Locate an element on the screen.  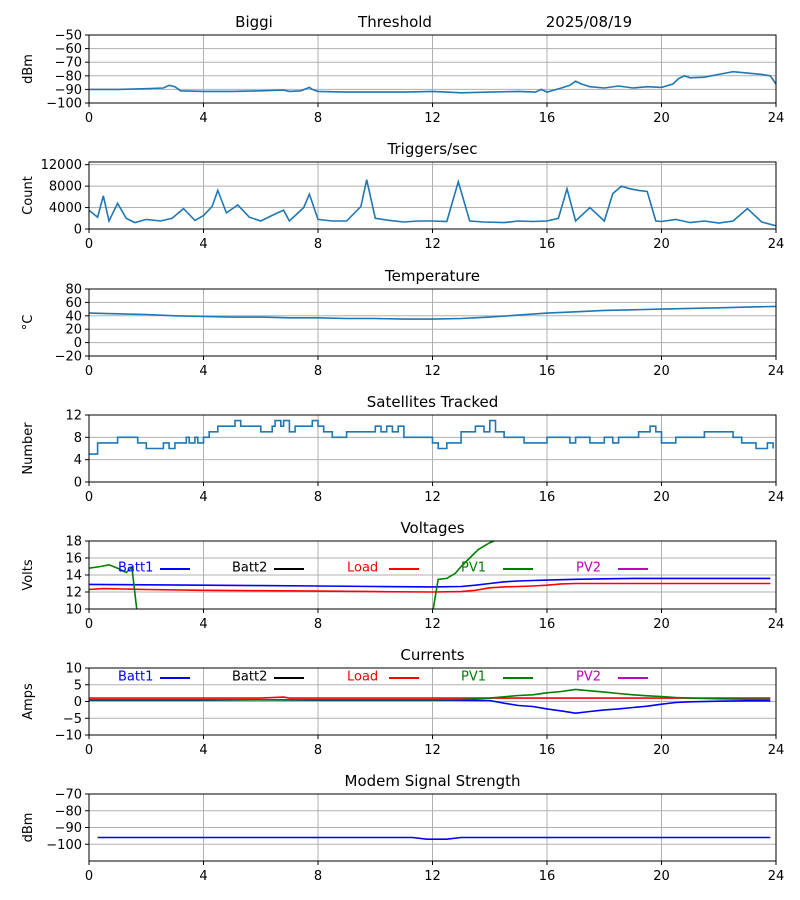
y-tick-label: 20 is located at coordinates (73, 330).